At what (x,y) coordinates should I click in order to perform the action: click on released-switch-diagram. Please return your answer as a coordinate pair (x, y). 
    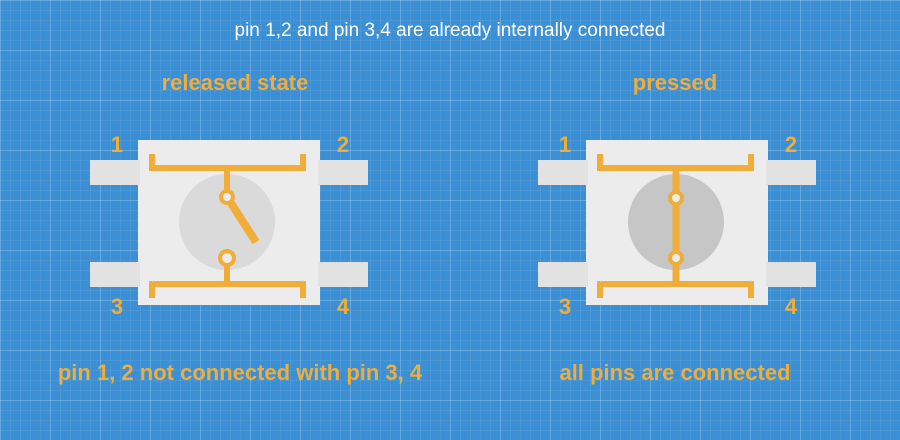
    Looking at the image, I should click on (229, 222).